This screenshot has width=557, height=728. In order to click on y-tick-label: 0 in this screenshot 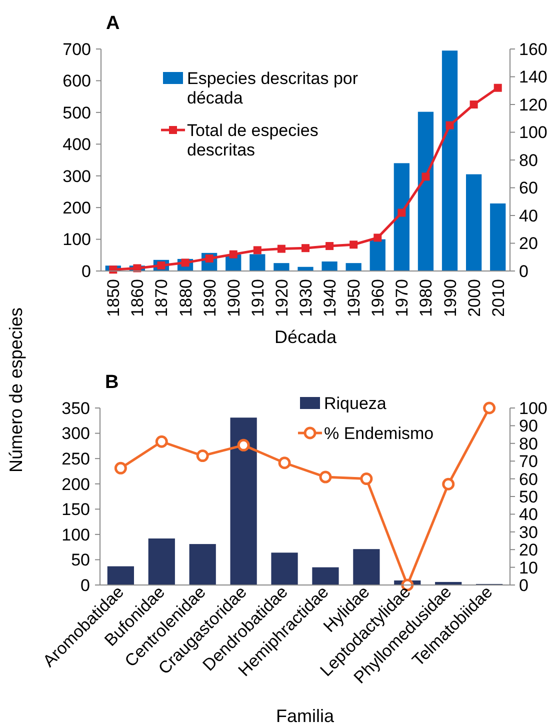, I will do `click(86, 271)`.